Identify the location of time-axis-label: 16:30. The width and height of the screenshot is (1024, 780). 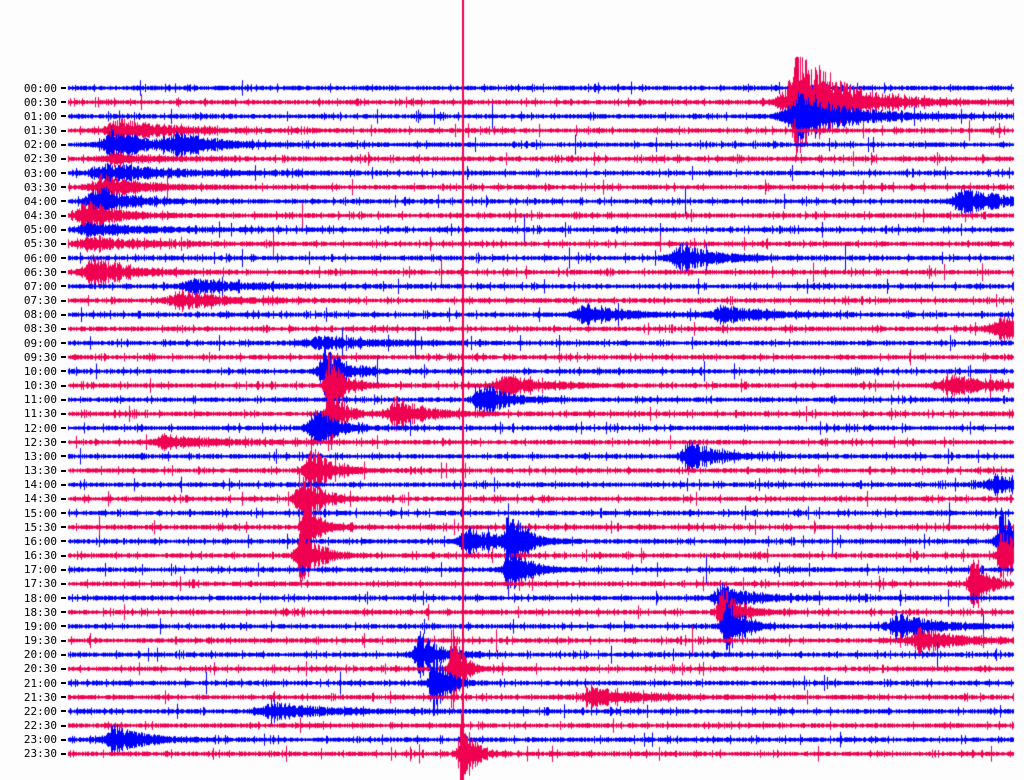
(40, 555).